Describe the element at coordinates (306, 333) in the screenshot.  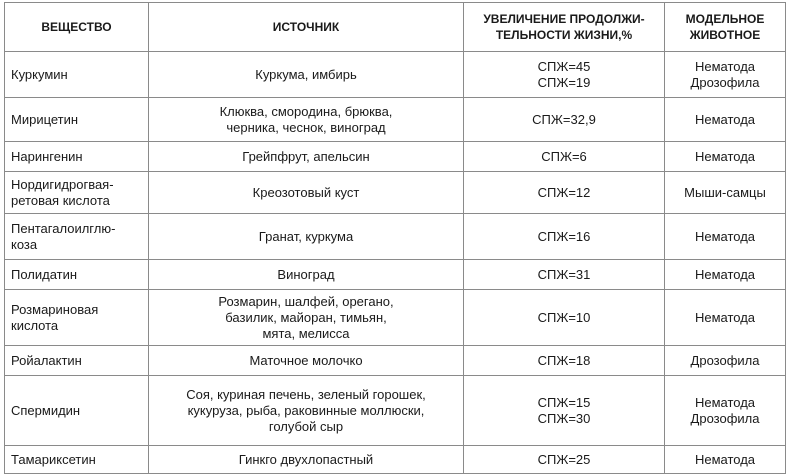
I see `source-text: мята, мелисса` at that location.